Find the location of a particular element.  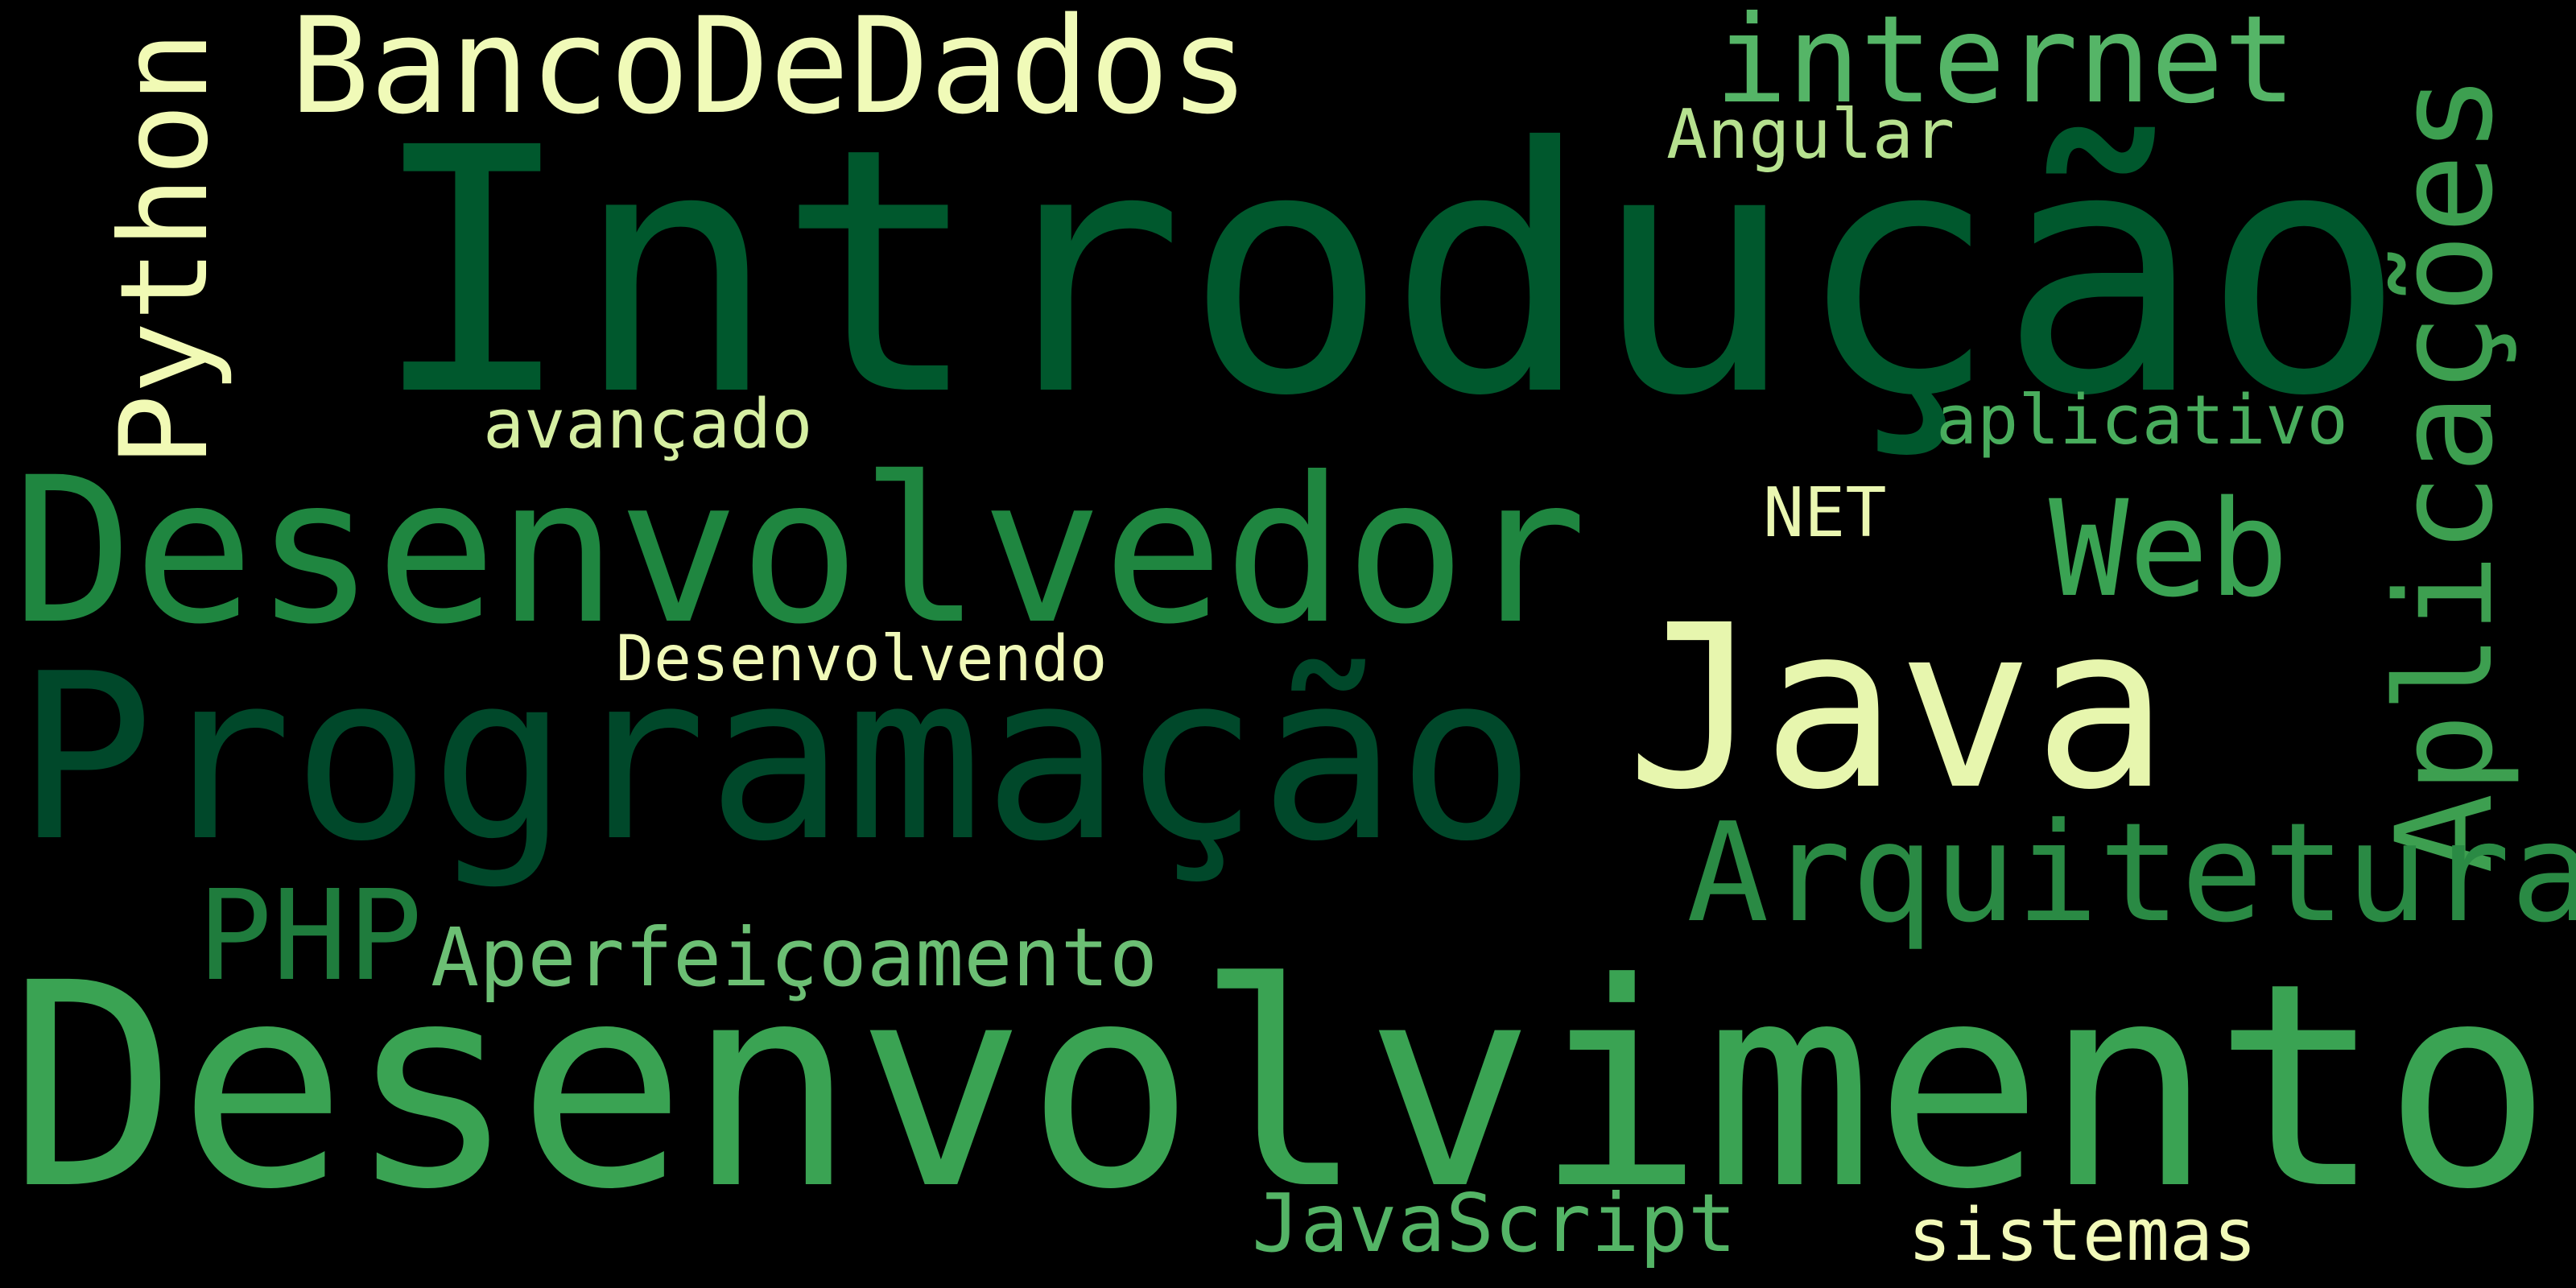

word-javascript: JavaScript is located at coordinates (1494, 1223).